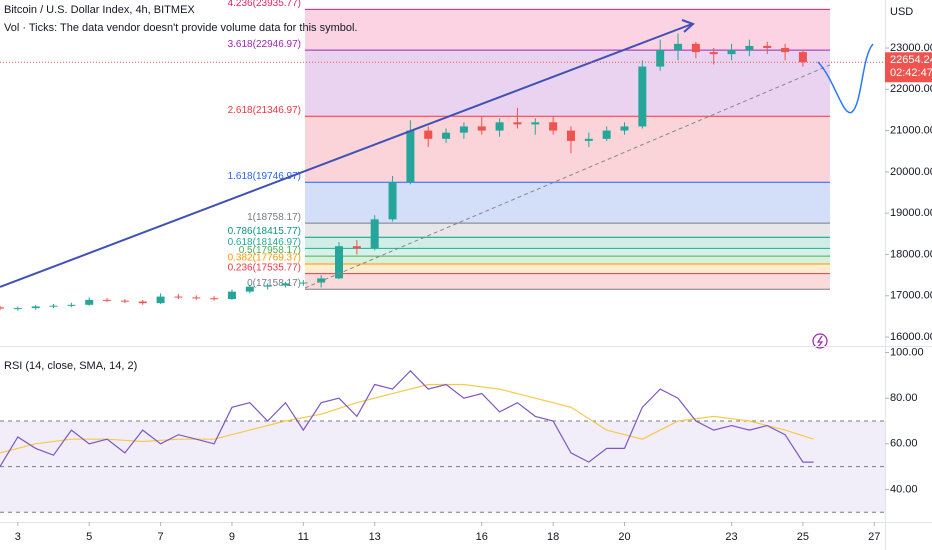  What do you see at coordinates (264, 176) in the screenshot?
I see `fib-label: 1.618(19746.97)` at bounding box center [264, 176].